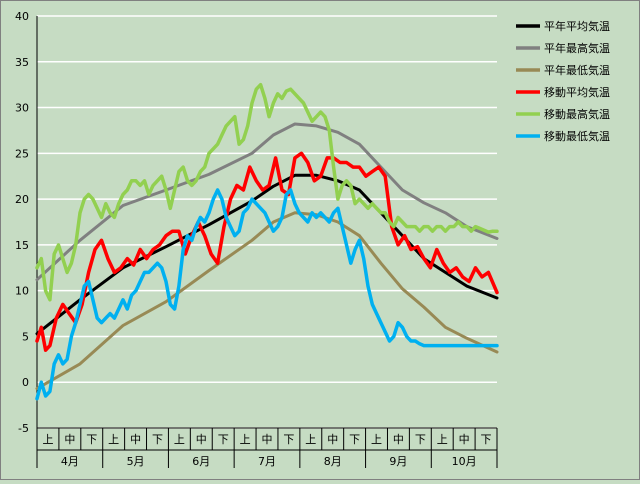 The image size is (640, 484). Describe the element at coordinates (25, 382) in the screenshot. I see `y-tick-label: 0` at that location.